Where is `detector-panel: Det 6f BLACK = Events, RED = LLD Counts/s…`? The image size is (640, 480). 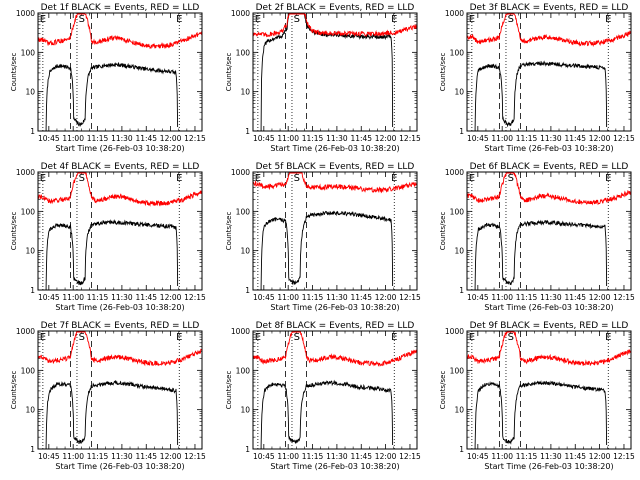 detector-panel: Det 6f BLACK = Events, RED = LLD Counts/s… is located at coordinates (537, 237).